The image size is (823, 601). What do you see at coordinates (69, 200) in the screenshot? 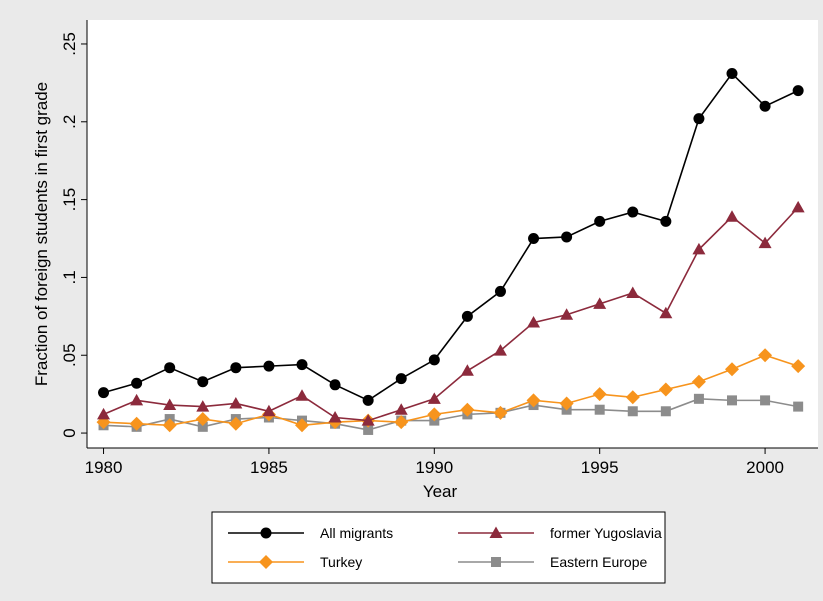
I see `y-tick-label: .15` at bounding box center [69, 200].